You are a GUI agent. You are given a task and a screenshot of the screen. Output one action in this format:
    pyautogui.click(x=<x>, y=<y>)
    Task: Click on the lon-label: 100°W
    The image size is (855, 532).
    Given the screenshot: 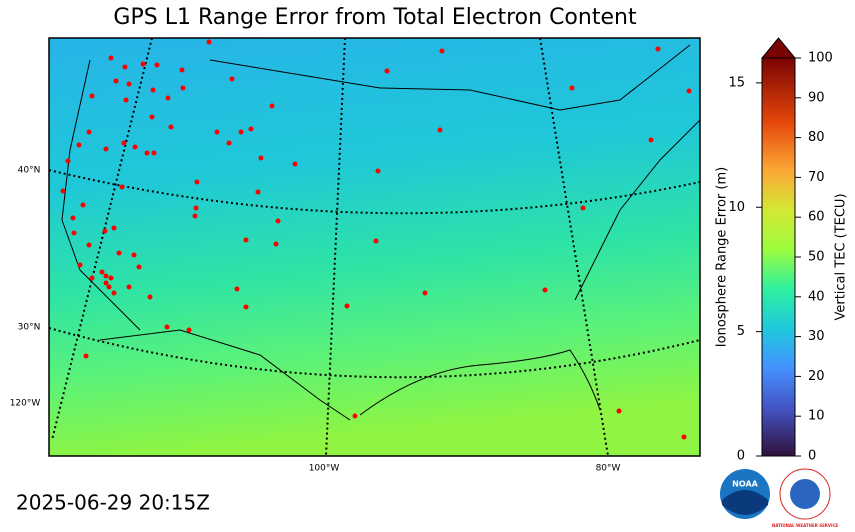 What is the action you would take?
    pyautogui.click(x=324, y=469)
    